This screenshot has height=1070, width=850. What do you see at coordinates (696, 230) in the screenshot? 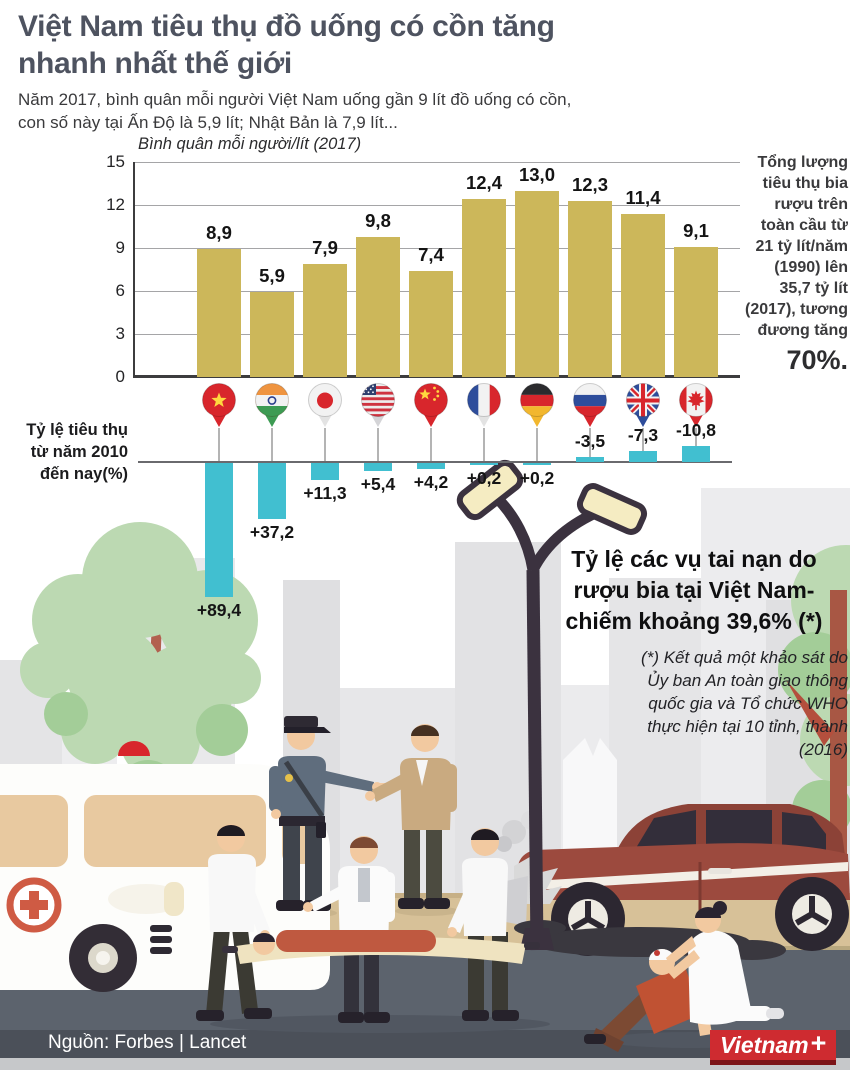
I see `bar-value-label: 9,1` at bounding box center [696, 230].